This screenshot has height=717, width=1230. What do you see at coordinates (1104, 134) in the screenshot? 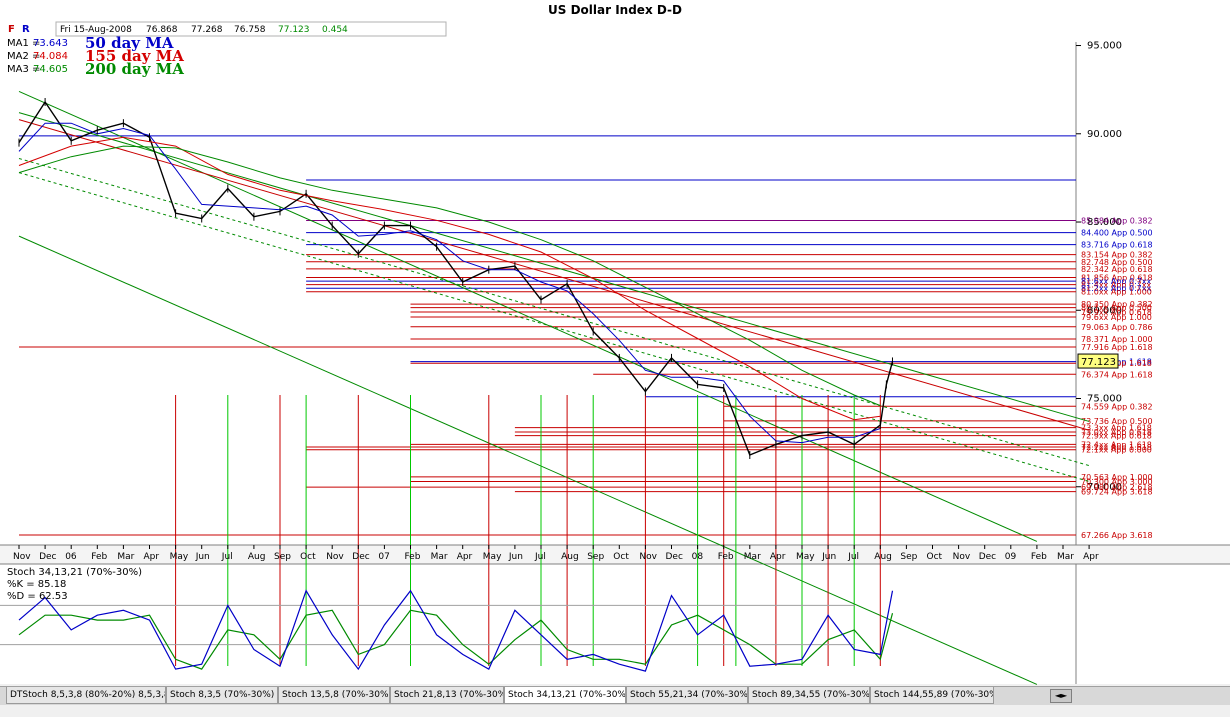
I see `y-tick-label: 90.000` at bounding box center [1104, 134].